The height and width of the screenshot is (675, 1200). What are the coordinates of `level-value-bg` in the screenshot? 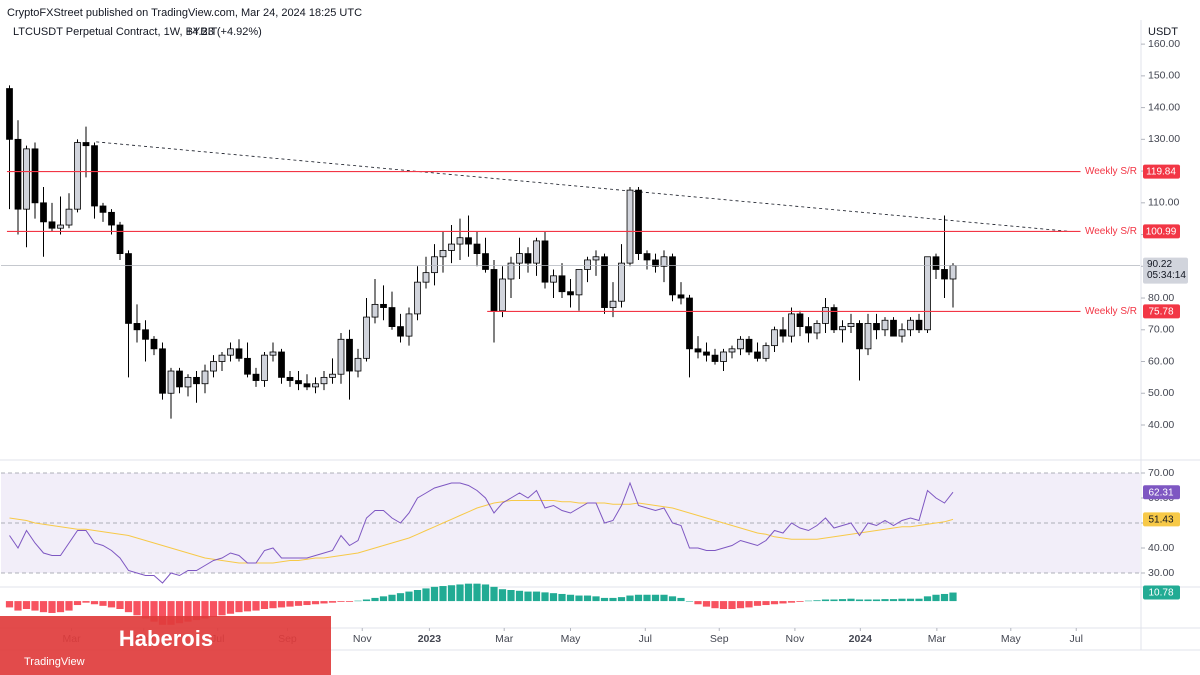 It's located at (1161, 311).